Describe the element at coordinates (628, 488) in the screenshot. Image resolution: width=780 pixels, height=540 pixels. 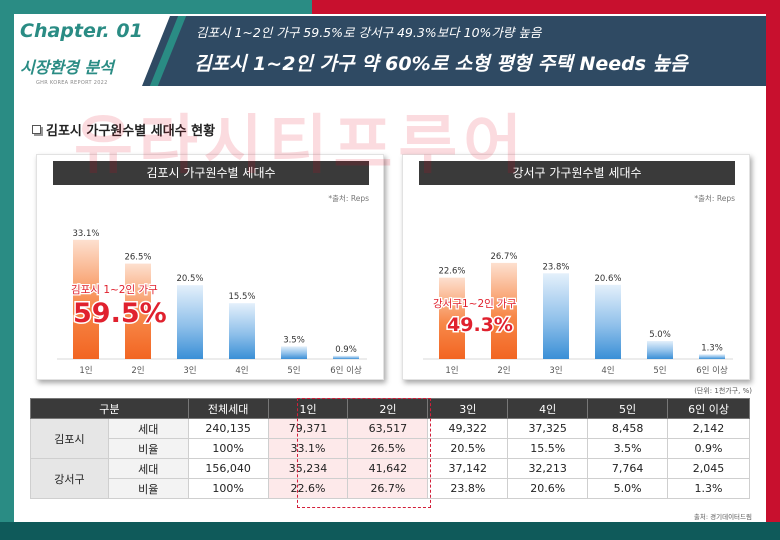
I see `table-cell: 5.0%` at that location.